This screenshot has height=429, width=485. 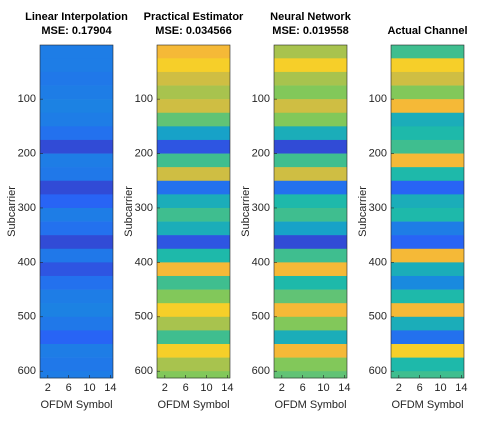 What do you see at coordinates (310, 31) in the screenshot?
I see `chart-subtitle: MSE: 0.019558` at bounding box center [310, 31].